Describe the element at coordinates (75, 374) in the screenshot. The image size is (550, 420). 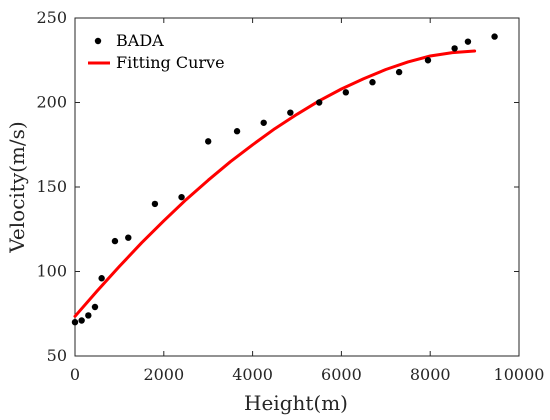
I see `x-tick-label: 0` at that location.